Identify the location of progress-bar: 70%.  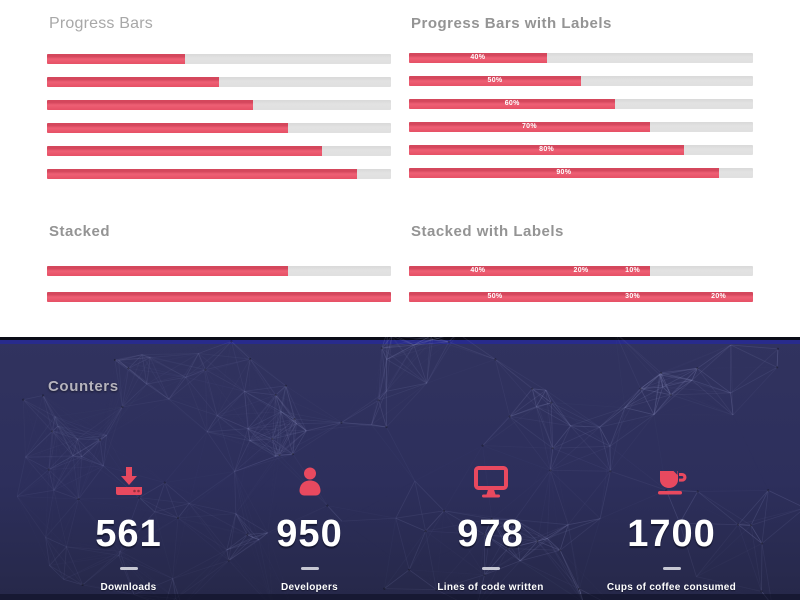
(581, 127).